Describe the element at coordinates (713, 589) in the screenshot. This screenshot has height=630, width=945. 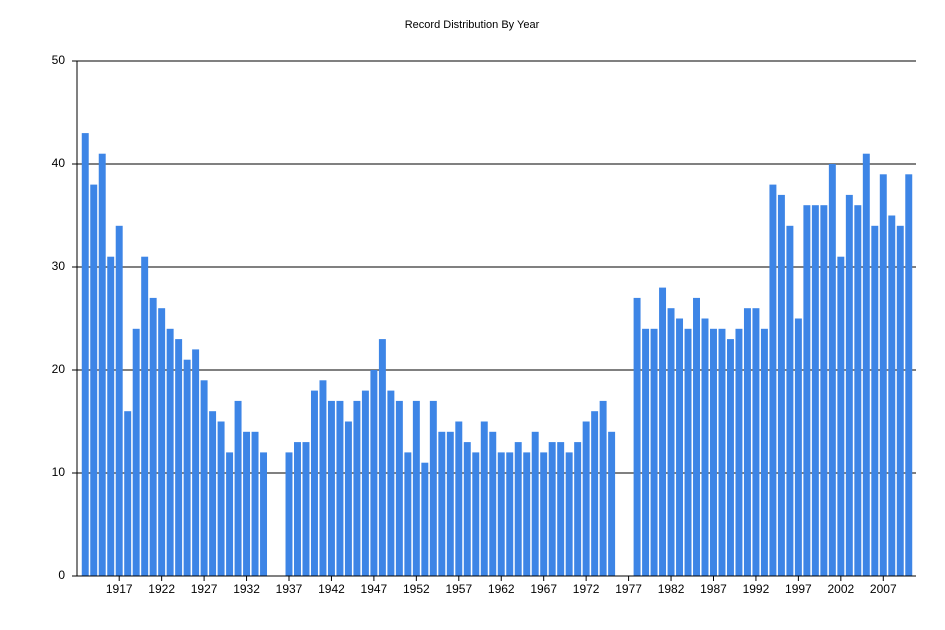
I see `x-tick-label: 1987` at that location.